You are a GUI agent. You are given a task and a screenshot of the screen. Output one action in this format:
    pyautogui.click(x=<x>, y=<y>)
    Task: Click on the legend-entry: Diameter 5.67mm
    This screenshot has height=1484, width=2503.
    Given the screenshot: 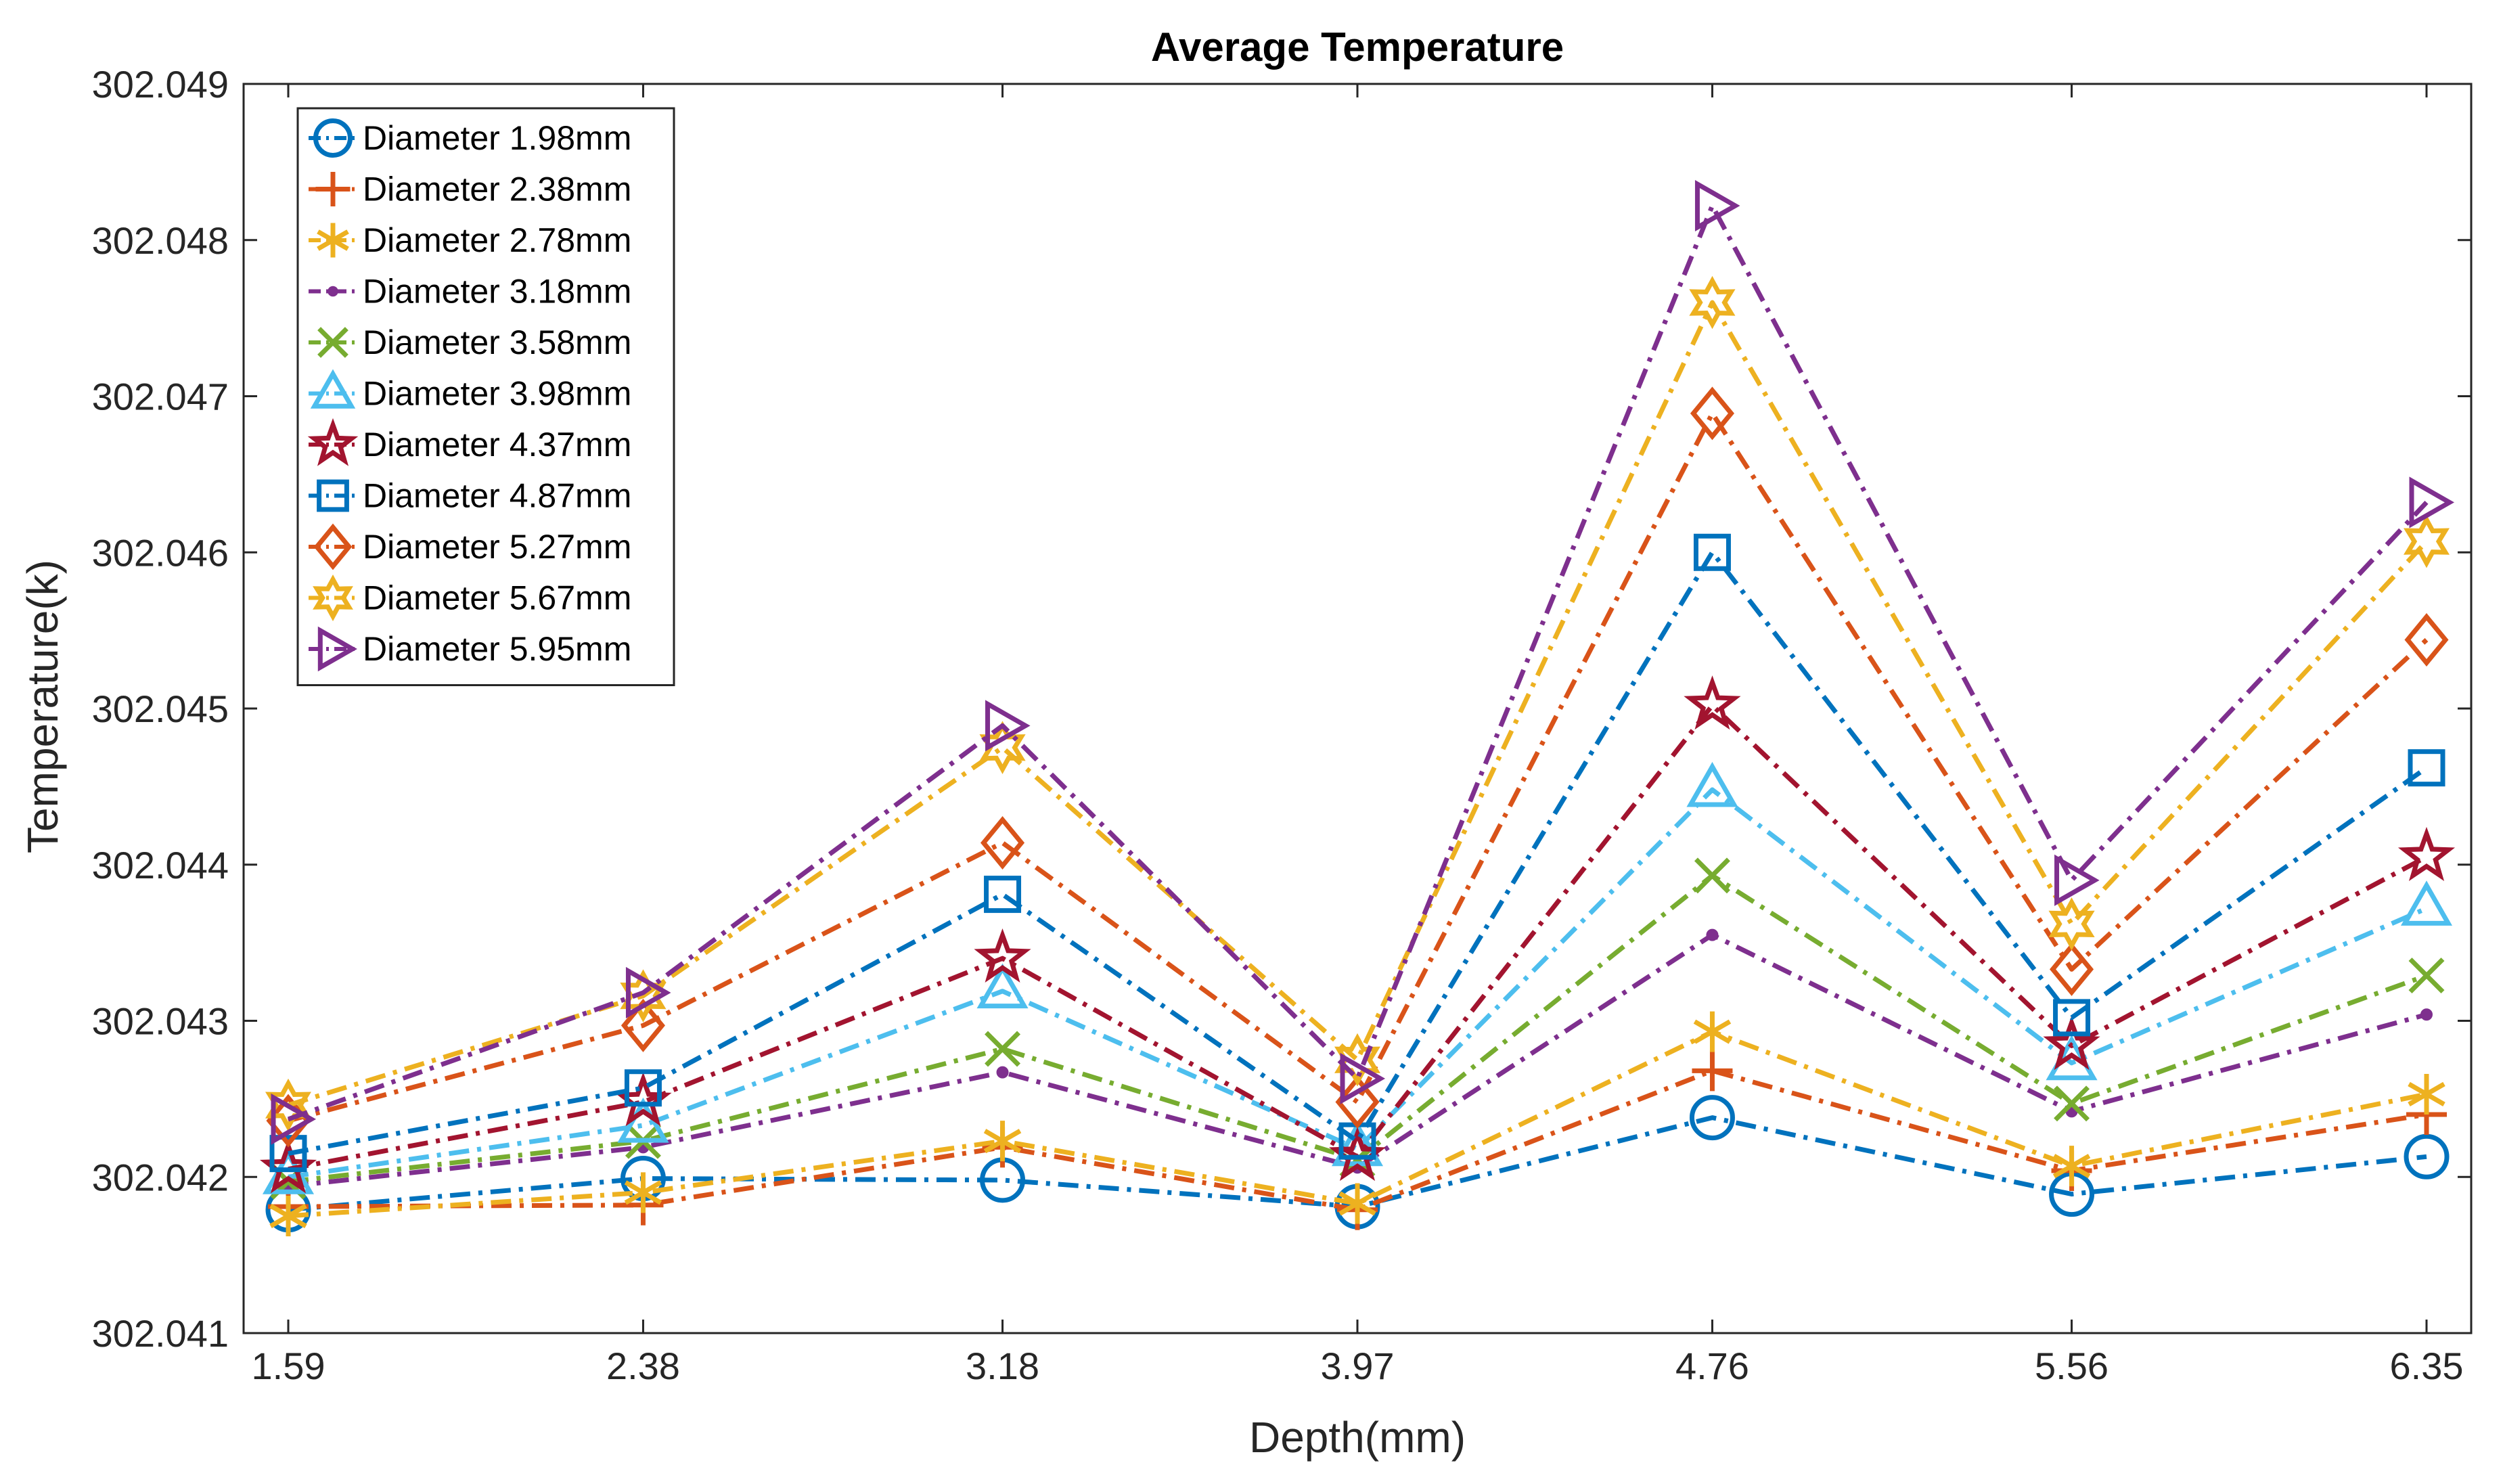 What is the action you would take?
    pyautogui.click(x=470, y=598)
    